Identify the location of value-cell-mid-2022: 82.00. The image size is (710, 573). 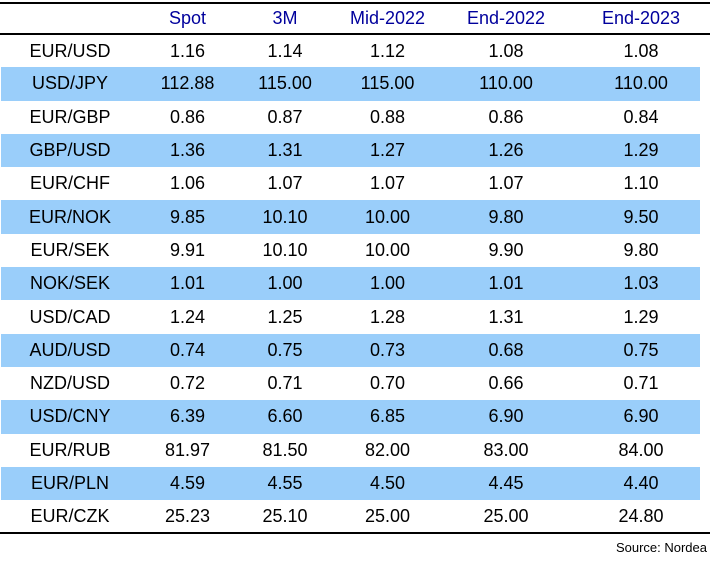
(387, 449).